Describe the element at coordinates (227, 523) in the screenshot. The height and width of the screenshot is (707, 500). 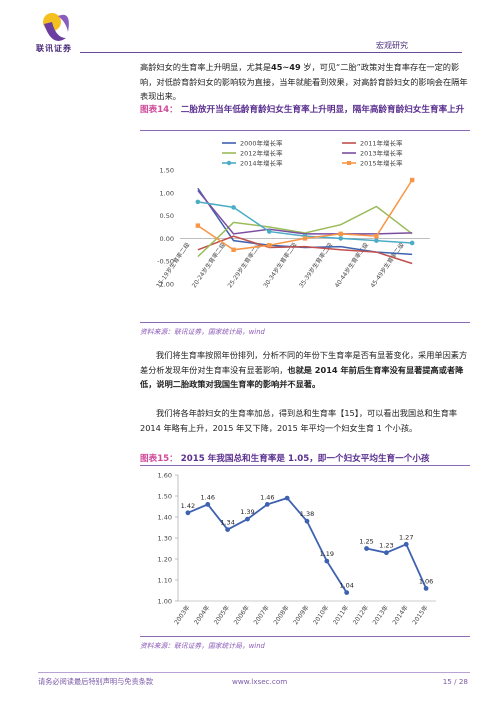
I see `data-label: 1.34` at that location.